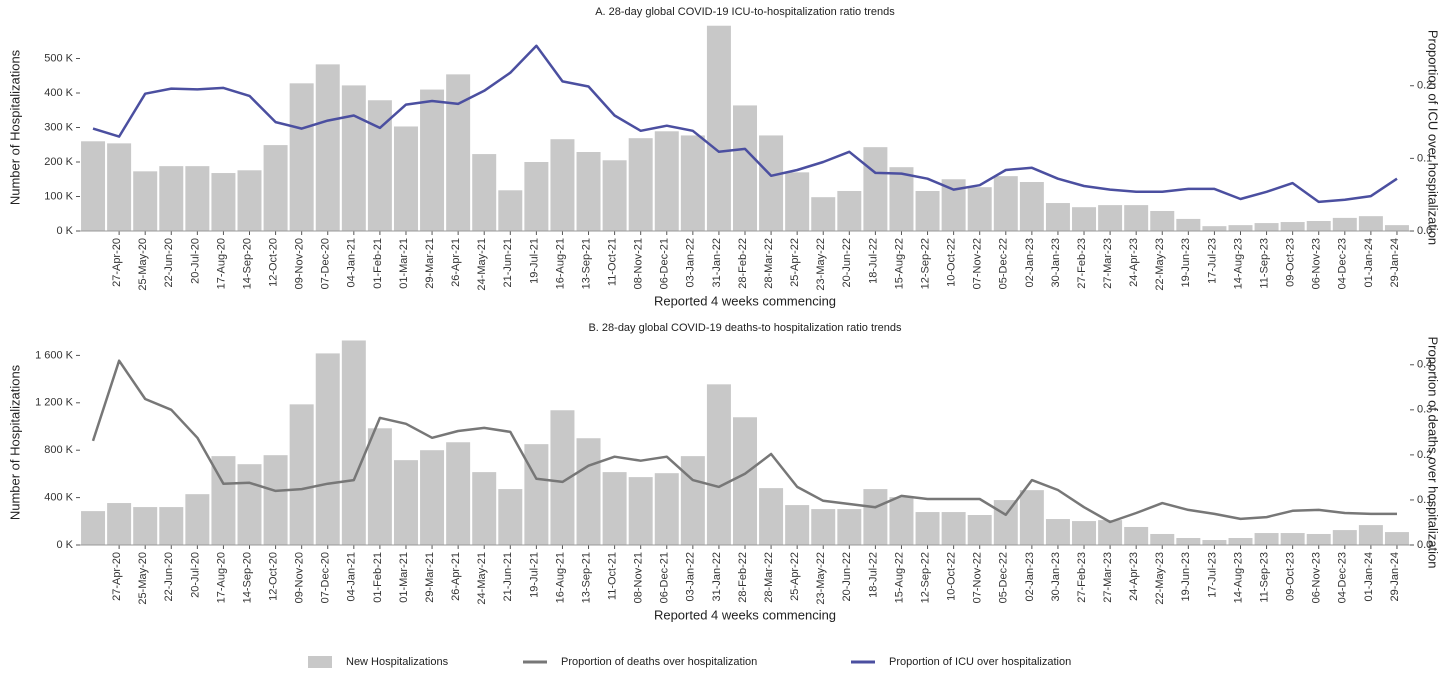 The width and height of the screenshot is (1444, 675). Describe the element at coordinates (1424, 86) in the screenshot. I see `y2-tick-label: 0.2` at that location.